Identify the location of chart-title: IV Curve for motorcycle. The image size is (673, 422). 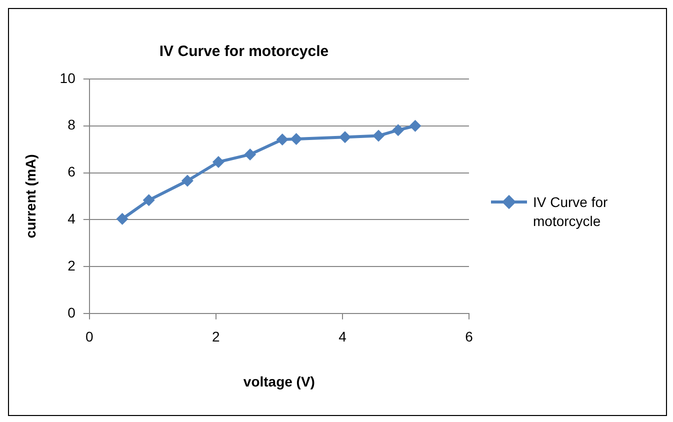
(244, 51).